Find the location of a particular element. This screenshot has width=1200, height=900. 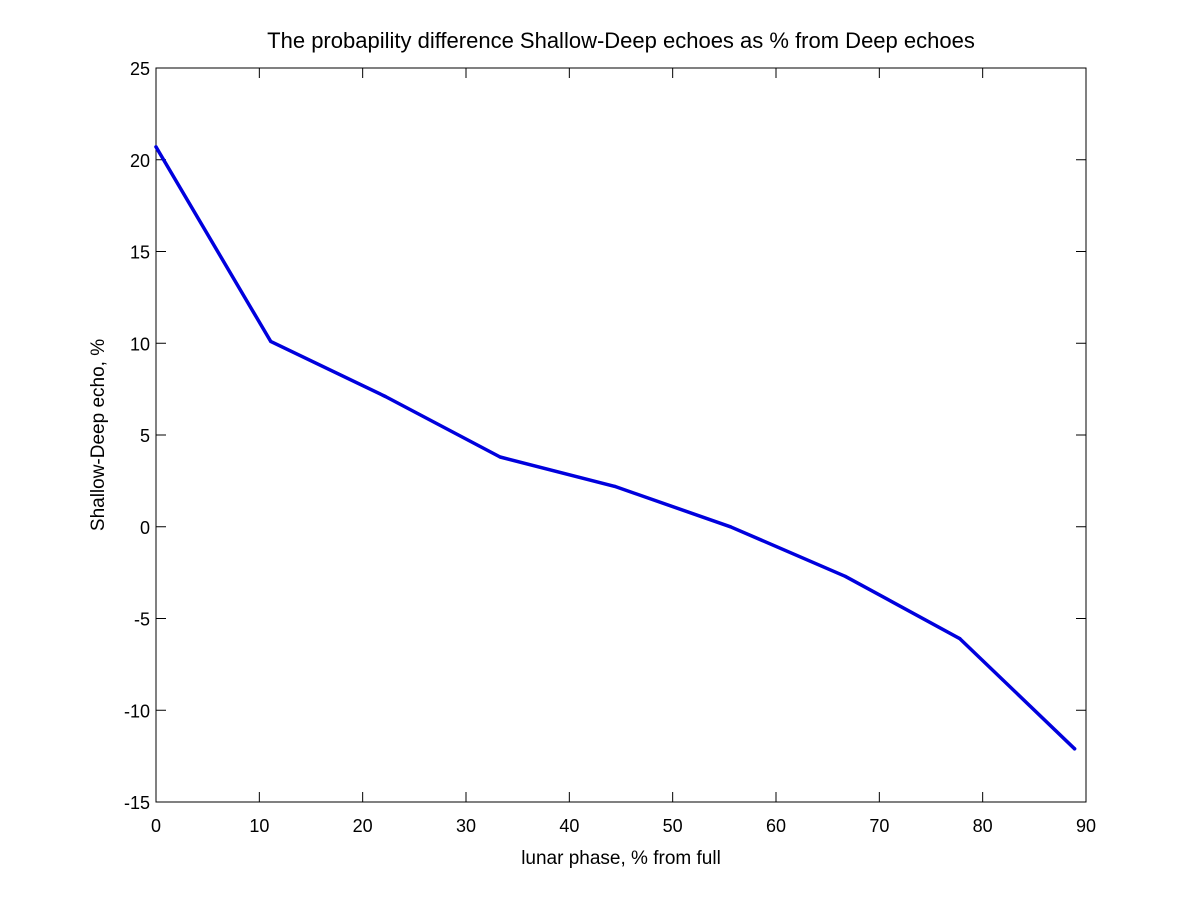

y-axis-label: Shallow-Deep echo, % is located at coordinates (98, 435).